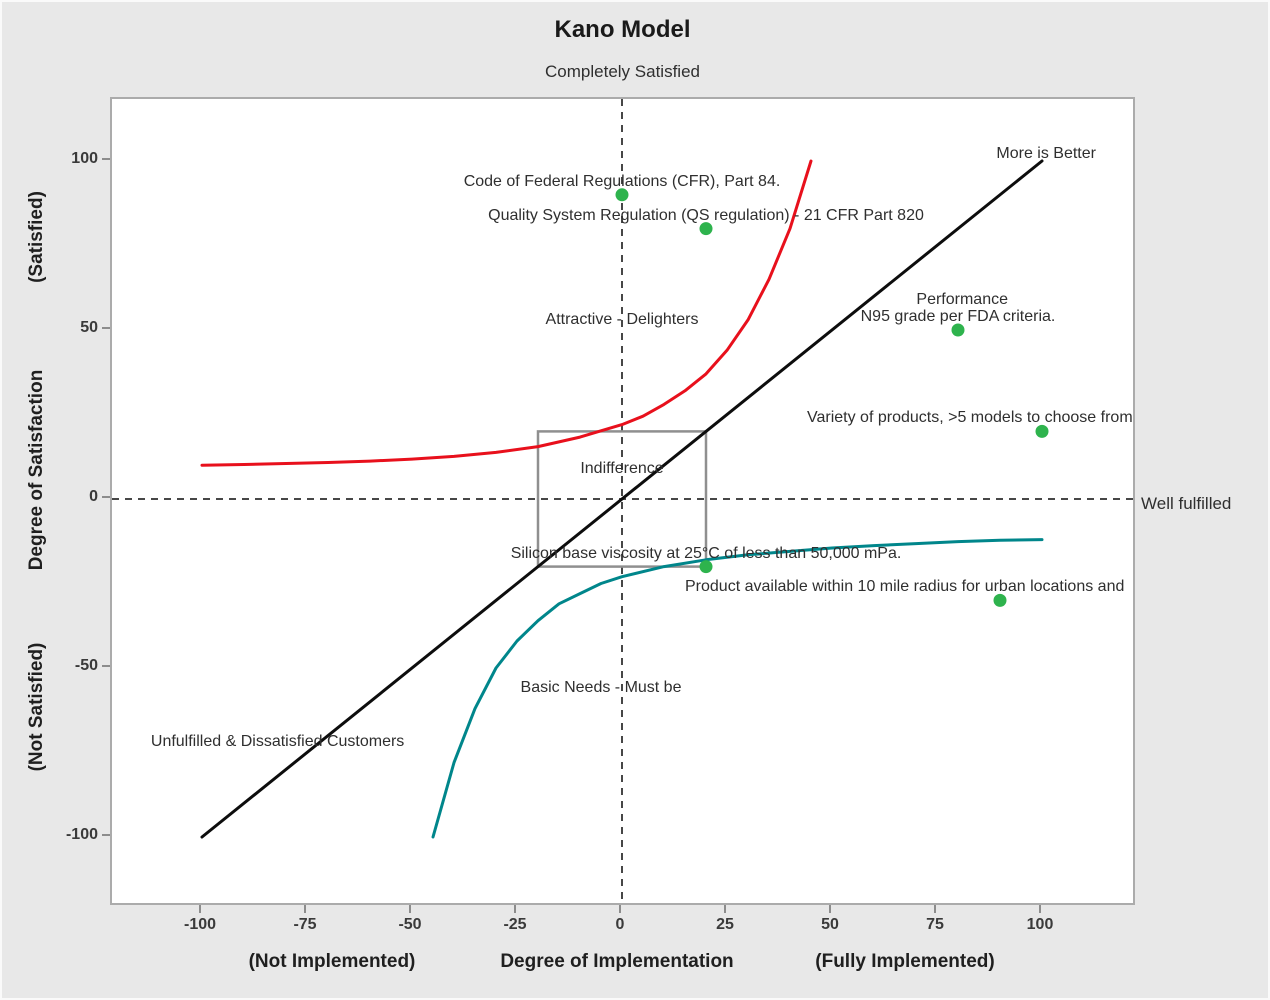  I want to click on indifference-box, so click(622, 499).